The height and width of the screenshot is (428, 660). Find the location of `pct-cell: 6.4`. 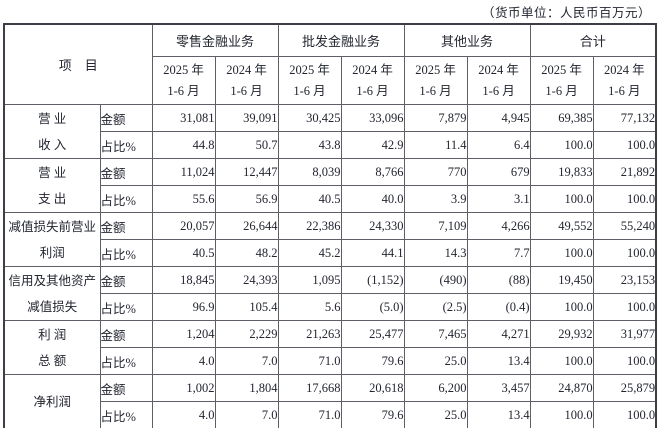

pct-cell: 6.4 is located at coordinates (498, 145).